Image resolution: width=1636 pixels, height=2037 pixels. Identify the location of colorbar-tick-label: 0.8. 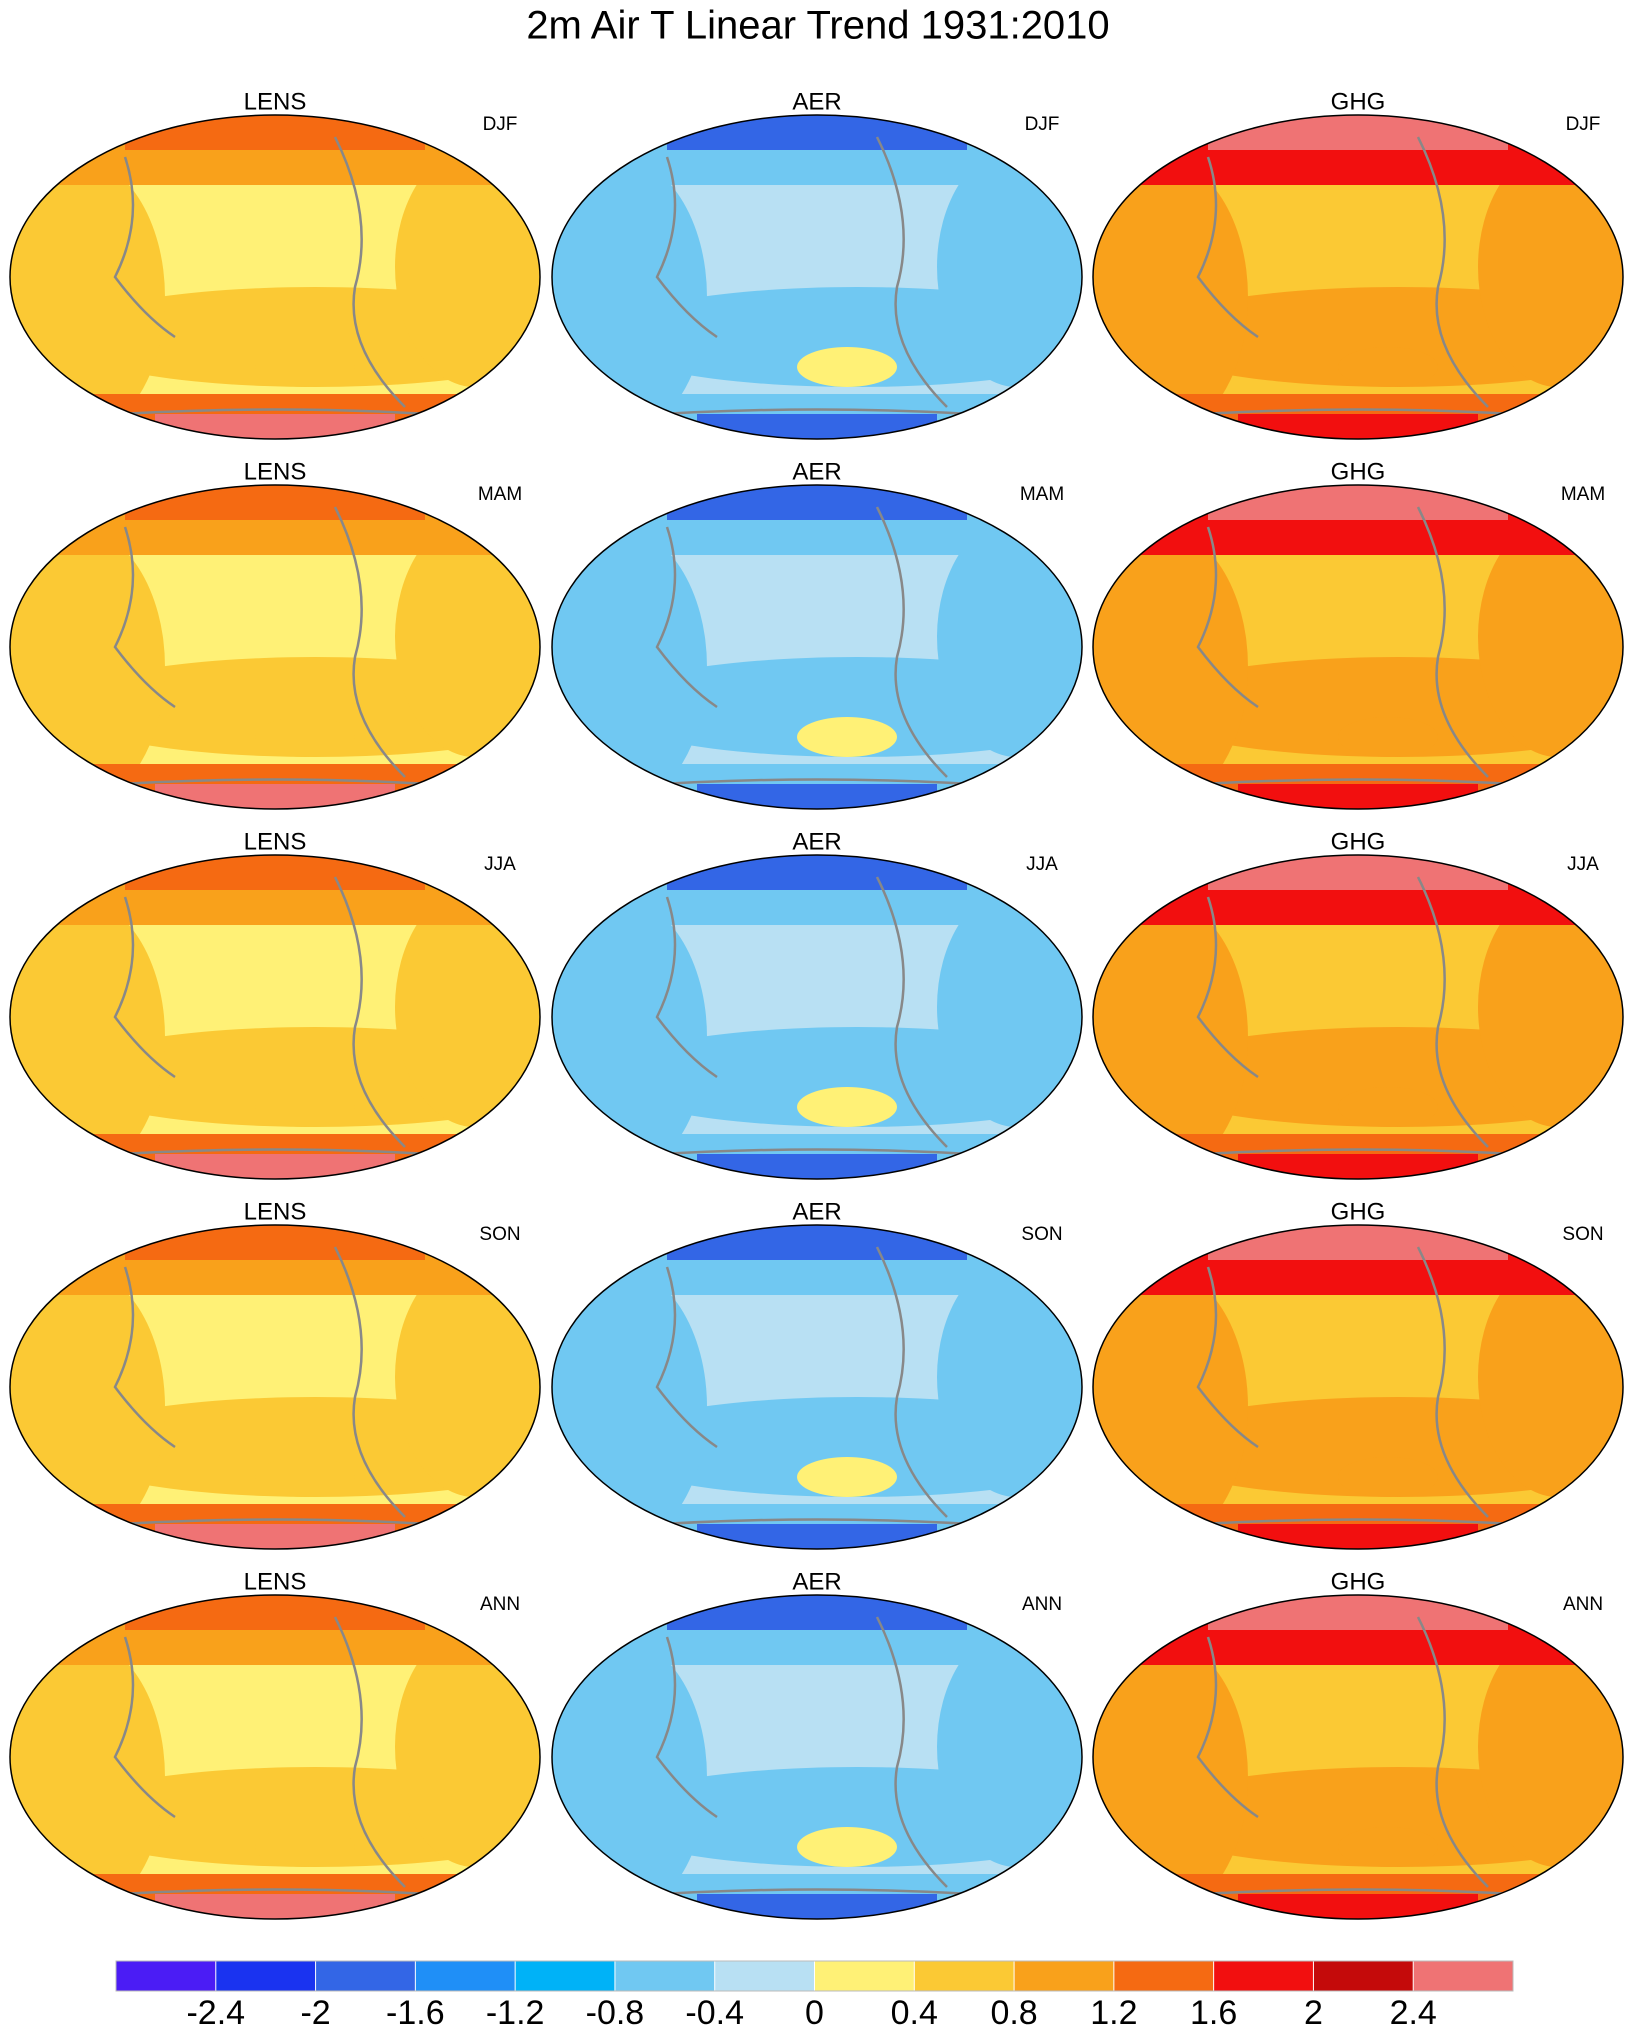
(1013, 2013).